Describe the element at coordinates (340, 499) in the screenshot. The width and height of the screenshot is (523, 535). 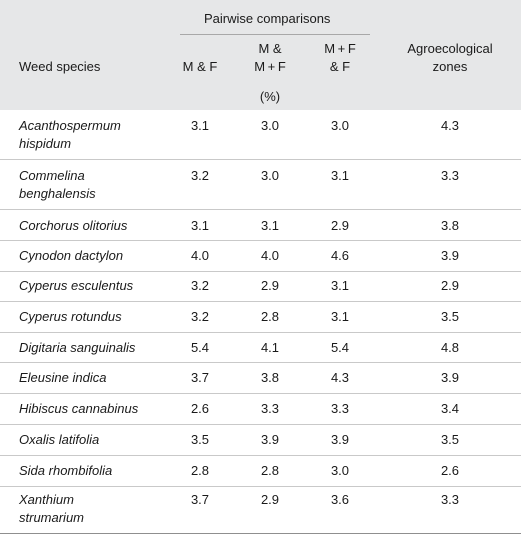
I see `value-mf-f: 3.6` at that location.